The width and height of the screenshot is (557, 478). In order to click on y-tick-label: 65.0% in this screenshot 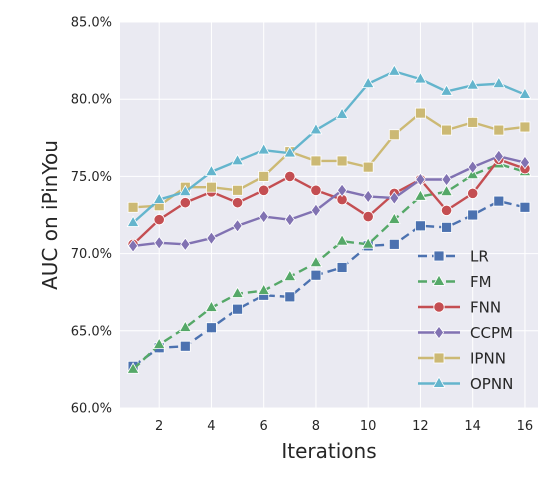, I will do `click(91, 331)`.